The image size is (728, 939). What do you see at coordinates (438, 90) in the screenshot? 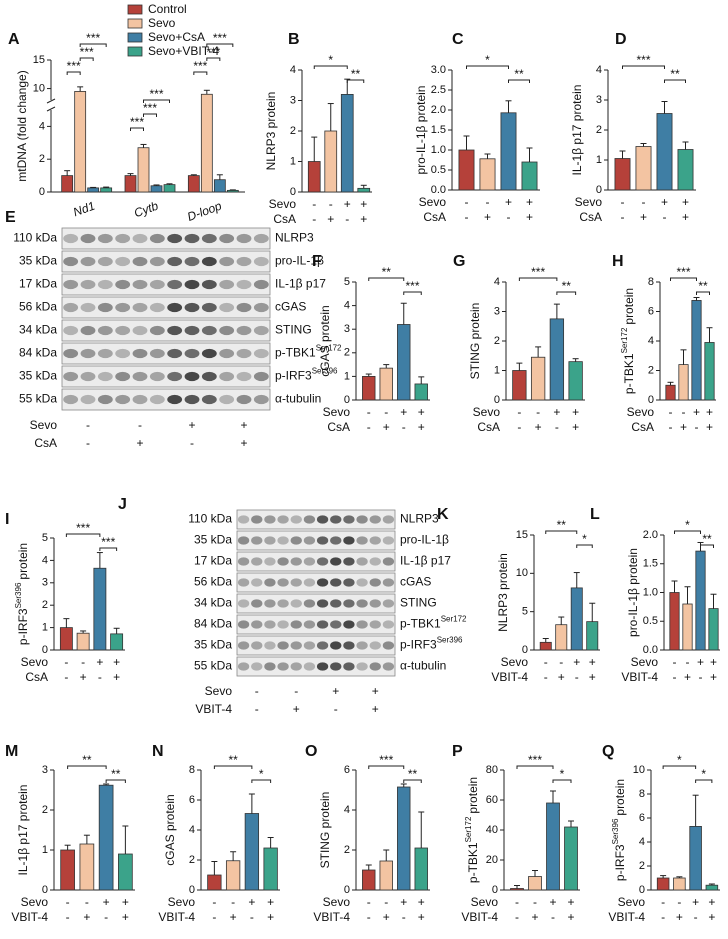
I see `y-tick-label: 2.5` at bounding box center [438, 90].